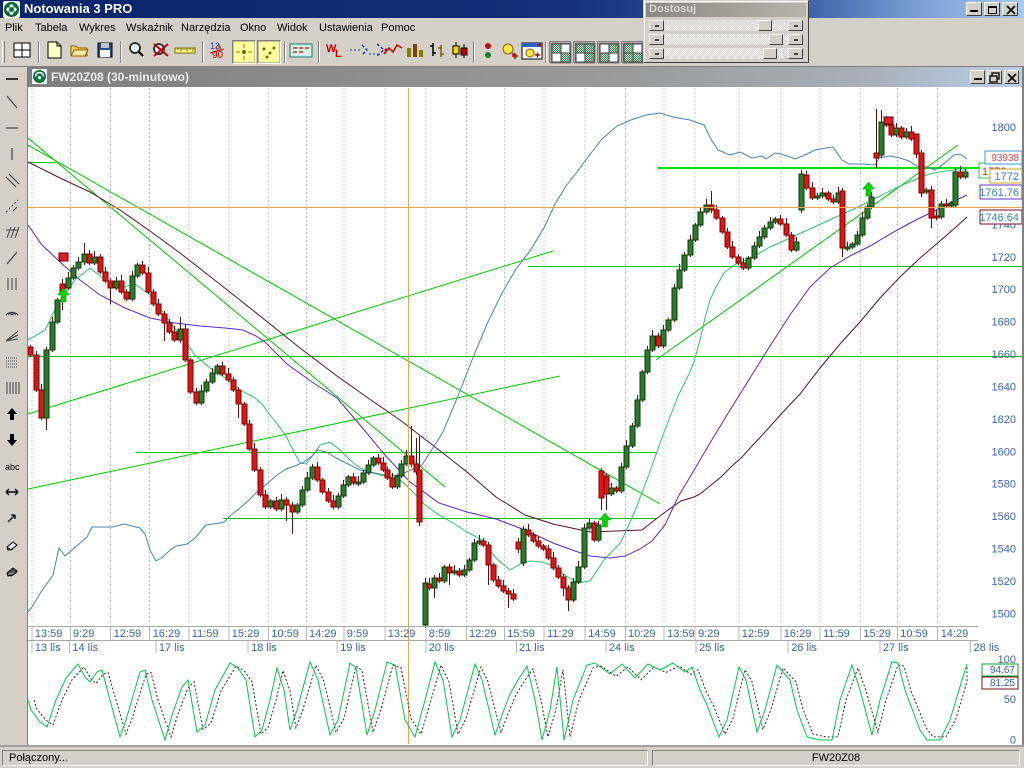 Image resolution: width=1024 pixels, height=768 pixels. I want to click on svg-text: 1700, so click(1004, 290).